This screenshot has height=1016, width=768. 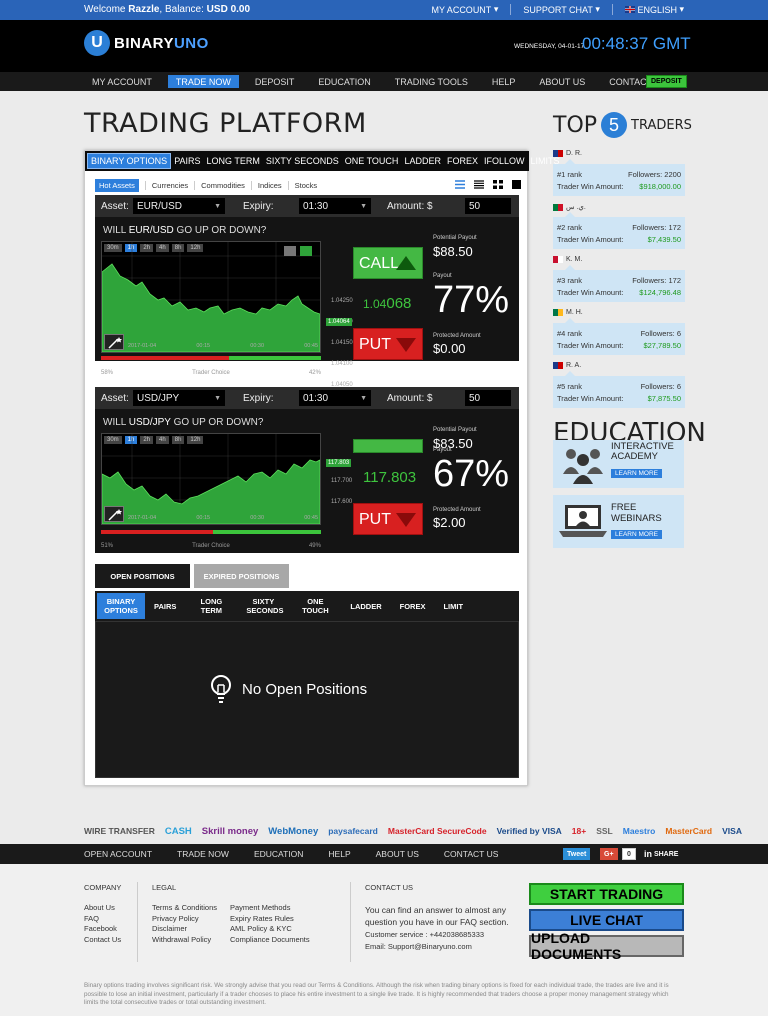 What do you see at coordinates (117, 185) in the screenshot?
I see `category-hot-assets: Hot Assets` at bounding box center [117, 185].